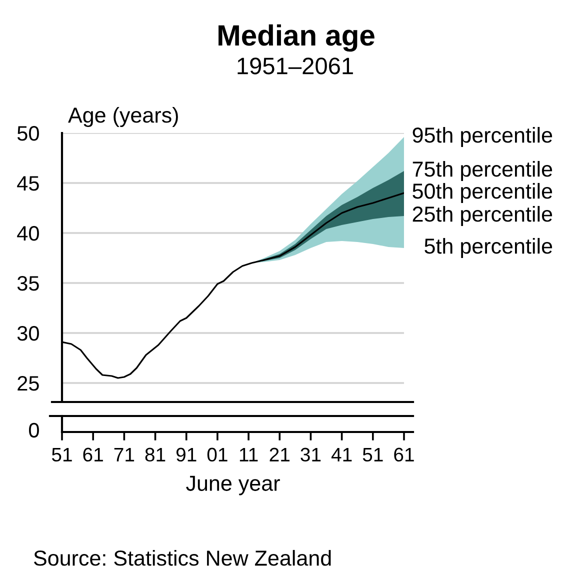 This screenshot has height=573, width=571. Describe the element at coordinates (280, 455) in the screenshot. I see `x-tick-label: 21` at that location.